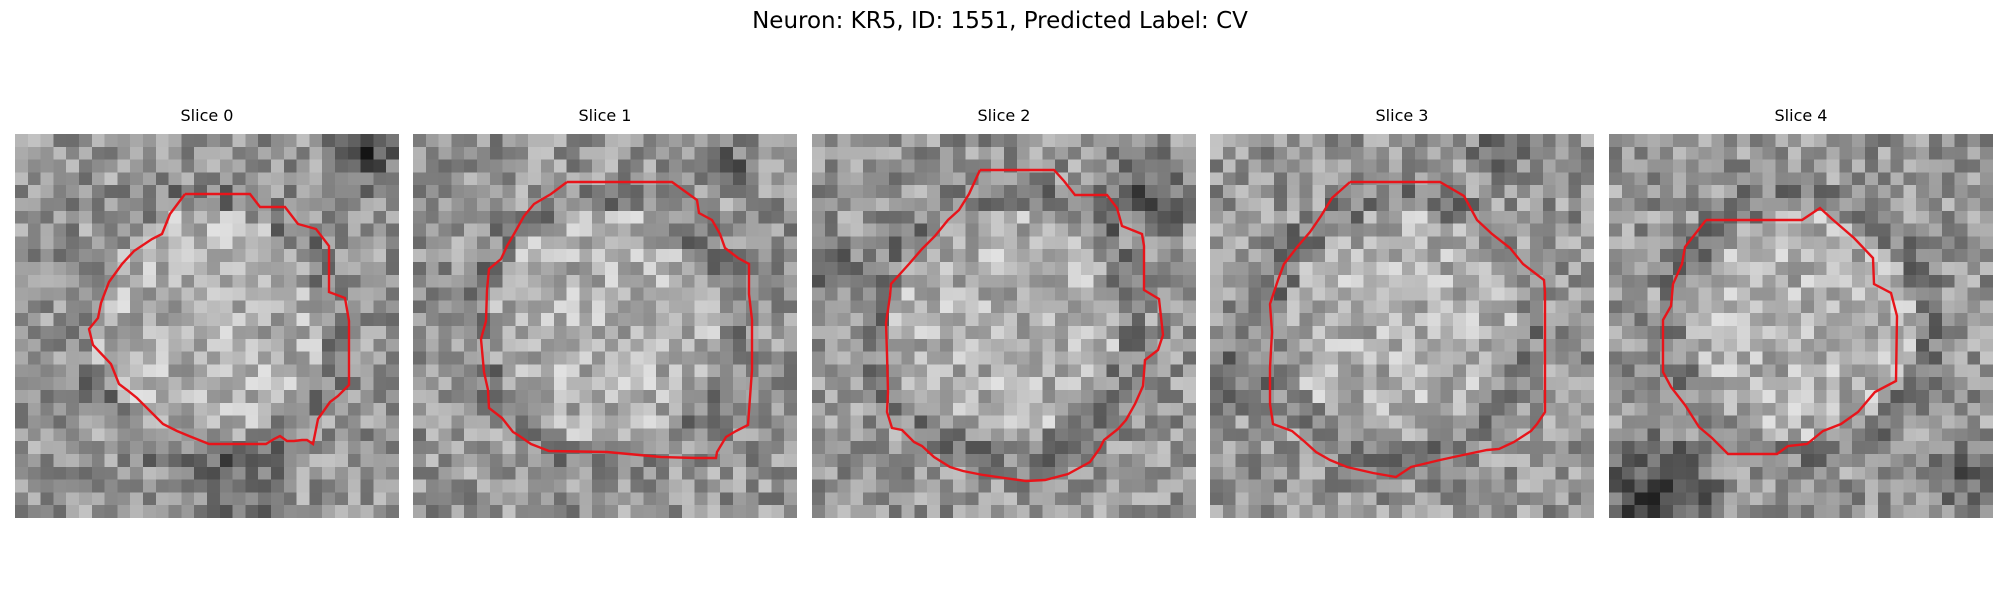 Image resolution: width=2000 pixels, height=600 pixels. I want to click on slice-panel-0: Slice 0, so click(207, 312).